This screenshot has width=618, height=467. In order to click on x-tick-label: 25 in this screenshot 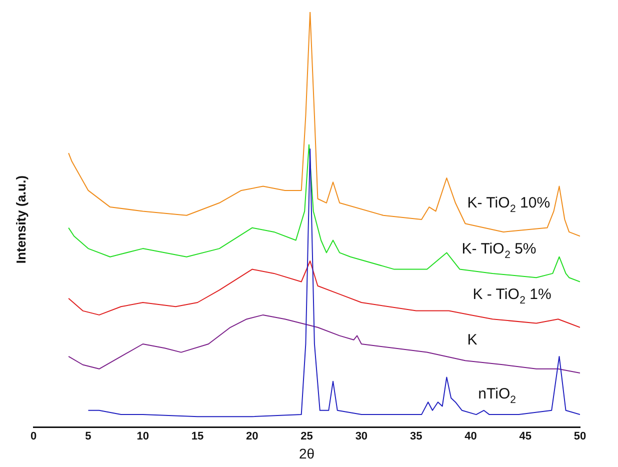, I will do `click(306, 436)`.